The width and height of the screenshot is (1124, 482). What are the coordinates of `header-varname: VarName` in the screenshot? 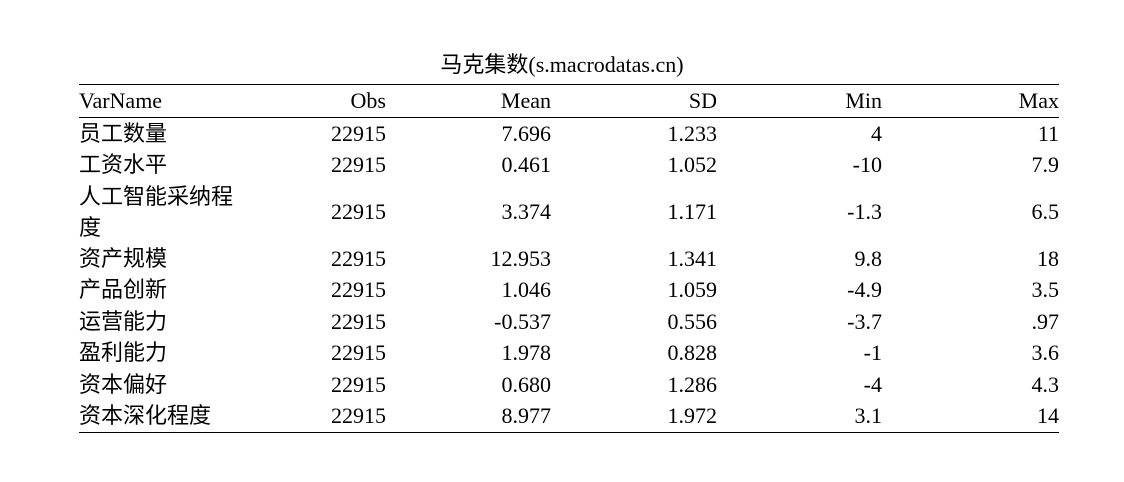 It's located at (121, 100).